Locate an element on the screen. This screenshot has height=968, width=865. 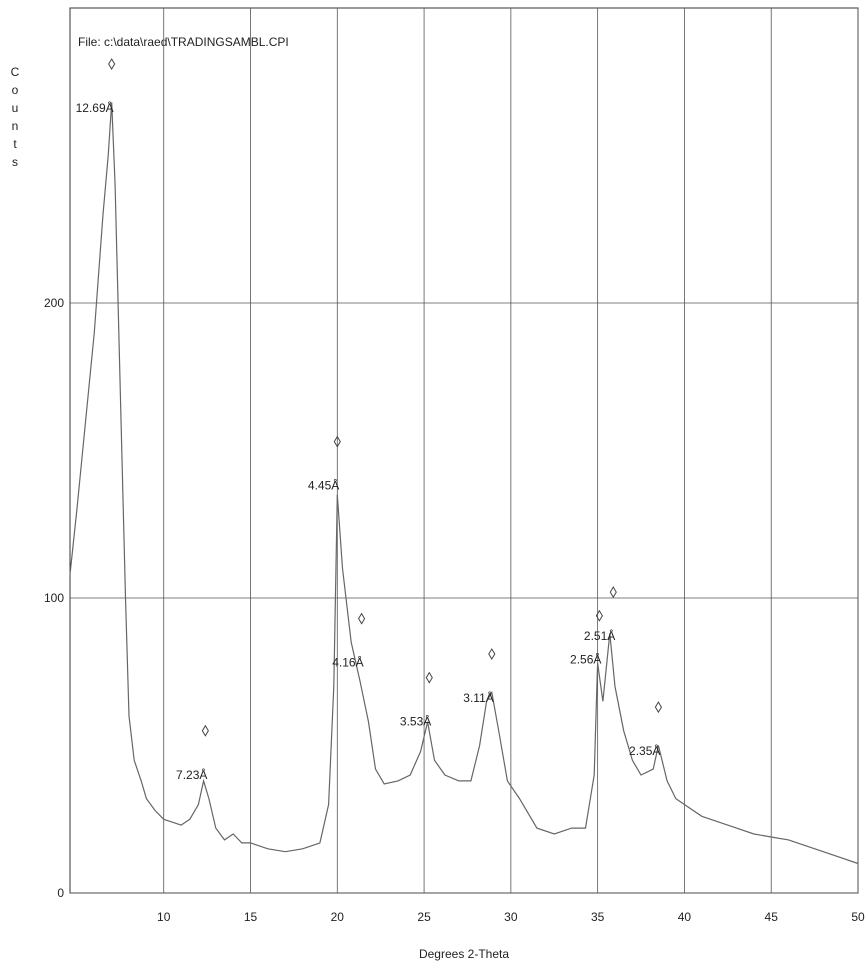
peak-label: 3.53Å is located at coordinates (415, 721).